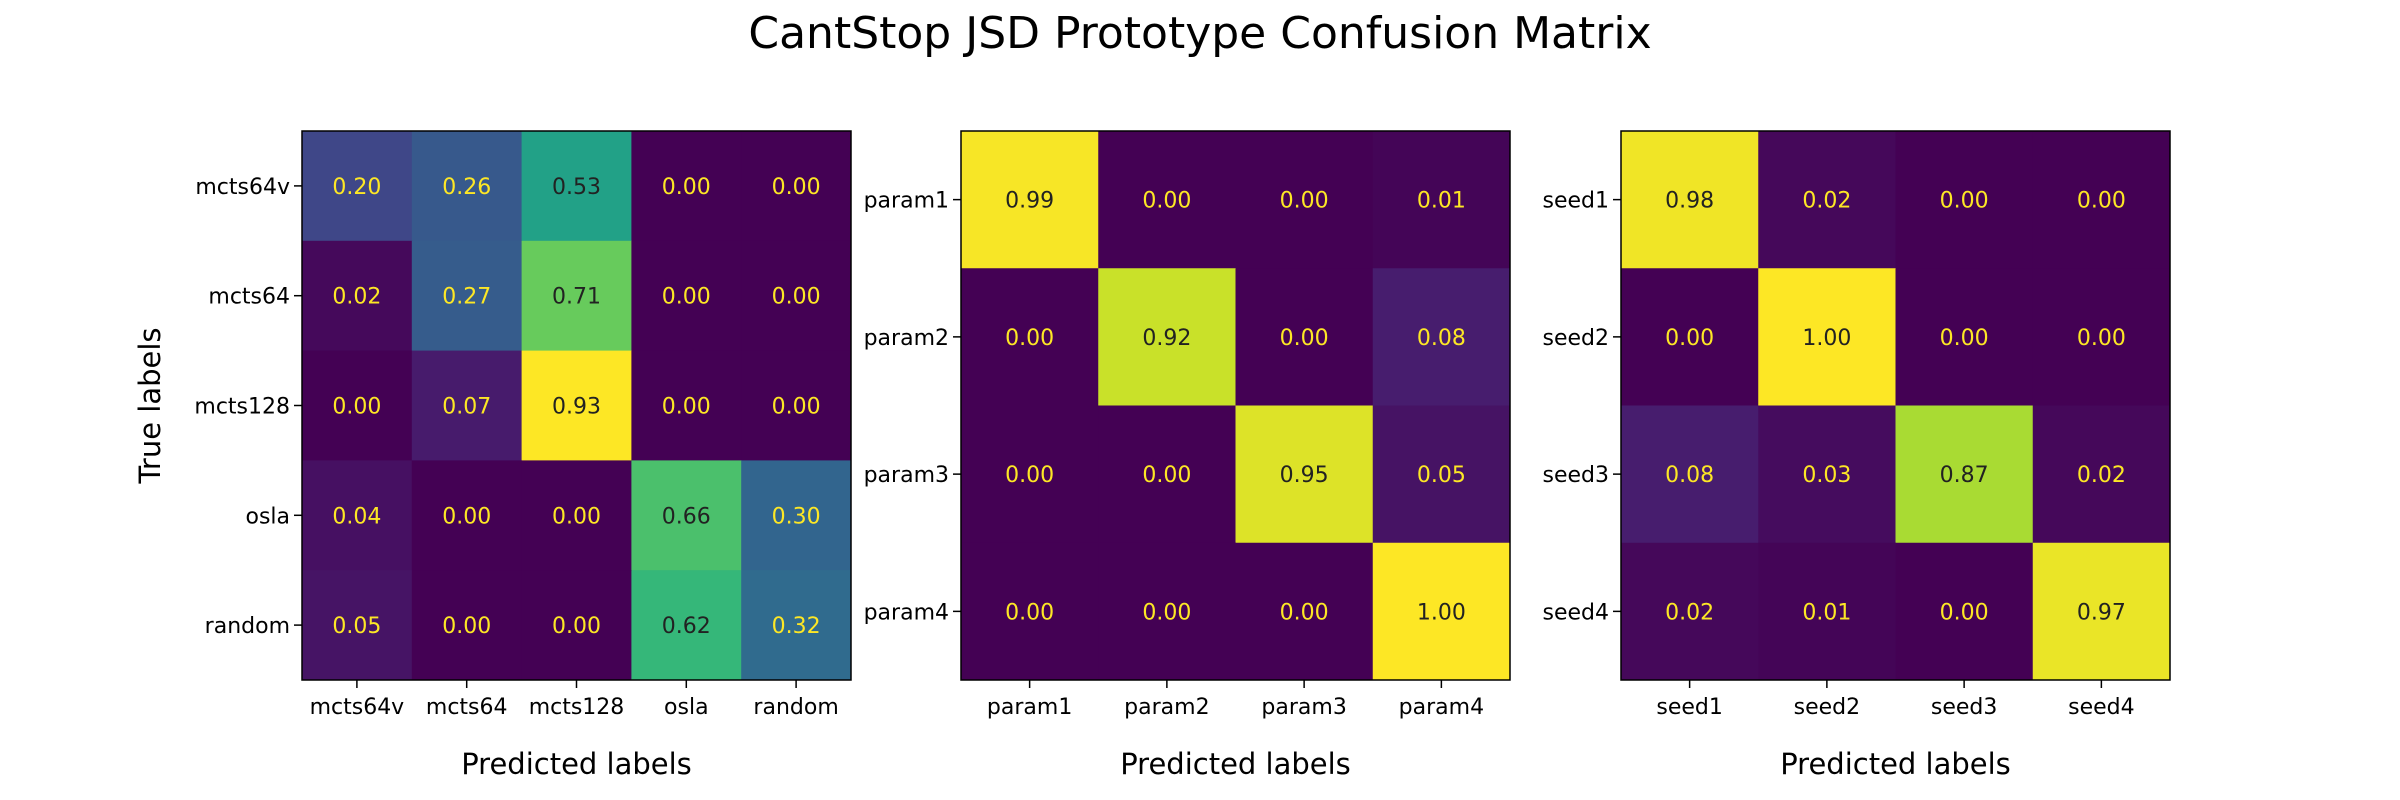 The height and width of the screenshot is (800, 2400). What do you see at coordinates (357, 707) in the screenshot?
I see `x-tick-label: mcts64v` at bounding box center [357, 707].